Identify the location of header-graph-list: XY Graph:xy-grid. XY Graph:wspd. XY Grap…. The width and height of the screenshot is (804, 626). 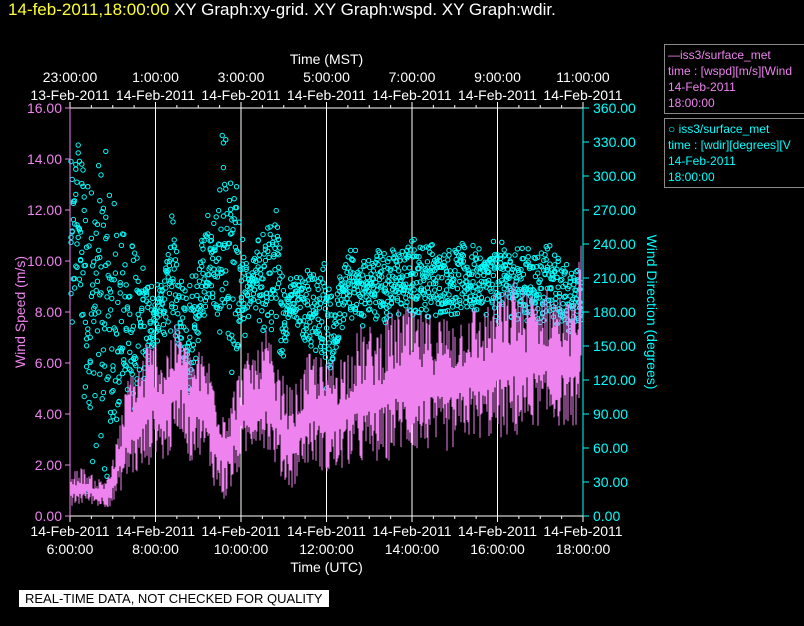
(365, 9).